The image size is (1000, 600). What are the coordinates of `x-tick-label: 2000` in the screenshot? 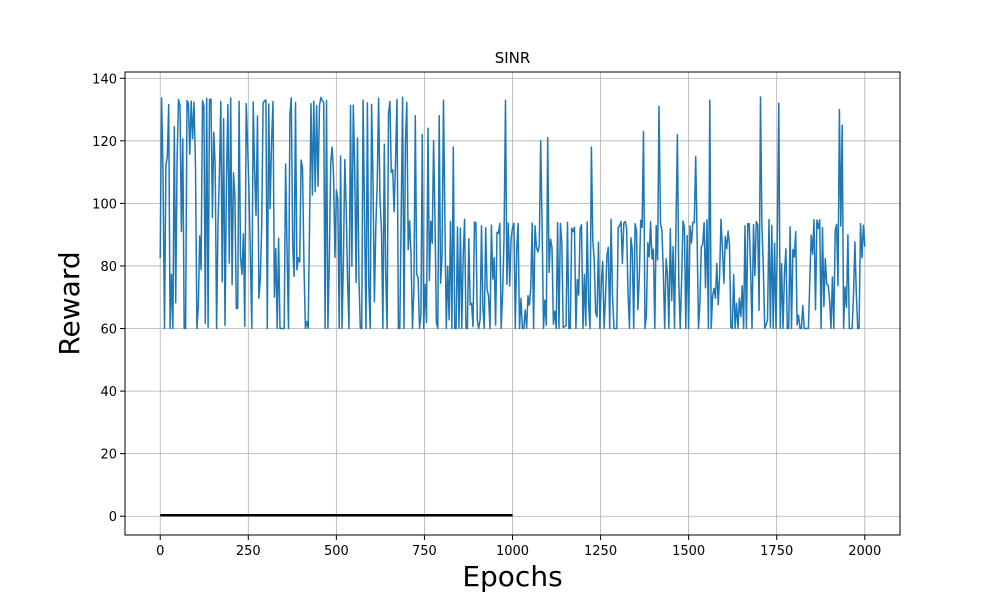 It's located at (864, 551).